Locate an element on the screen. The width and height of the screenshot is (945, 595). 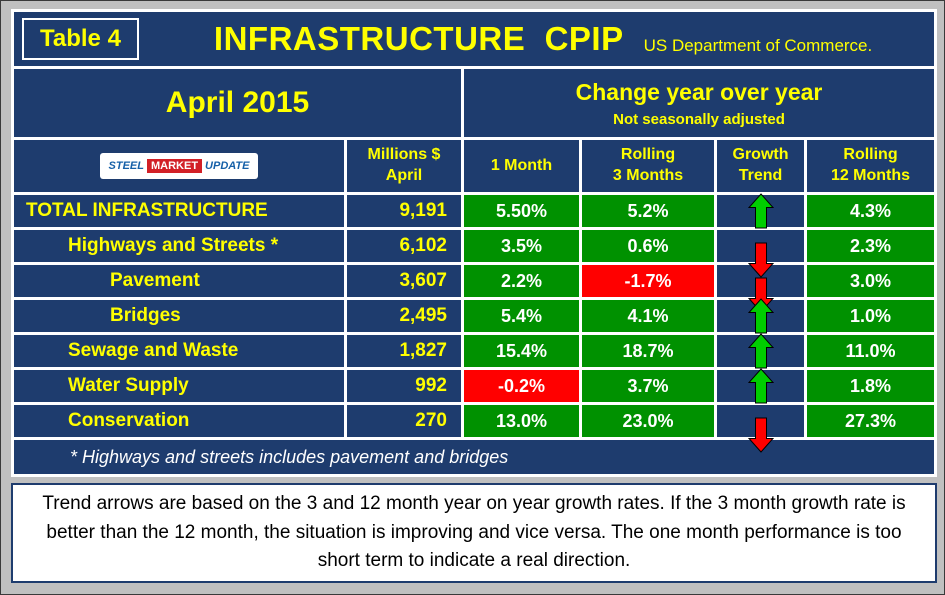
row-category-cell: Sewage and Waste is located at coordinates (179, 351).